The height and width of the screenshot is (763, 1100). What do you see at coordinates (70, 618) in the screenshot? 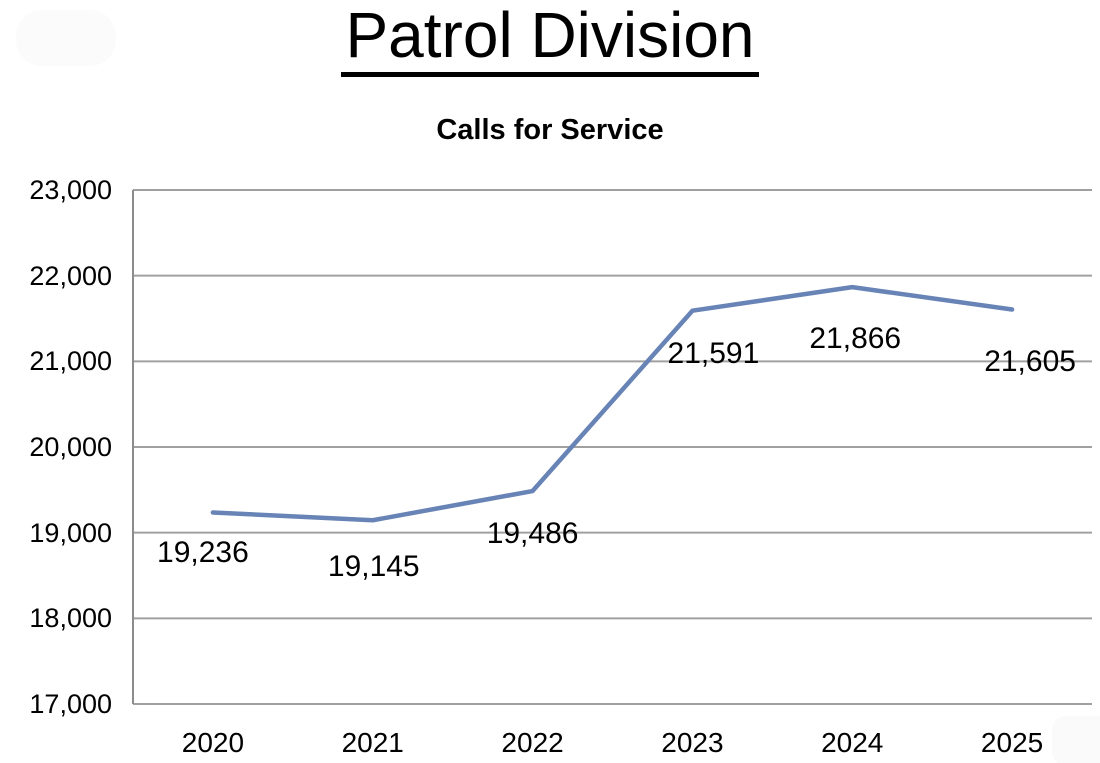
I see `y-tick-label: 18,000` at bounding box center [70, 618].